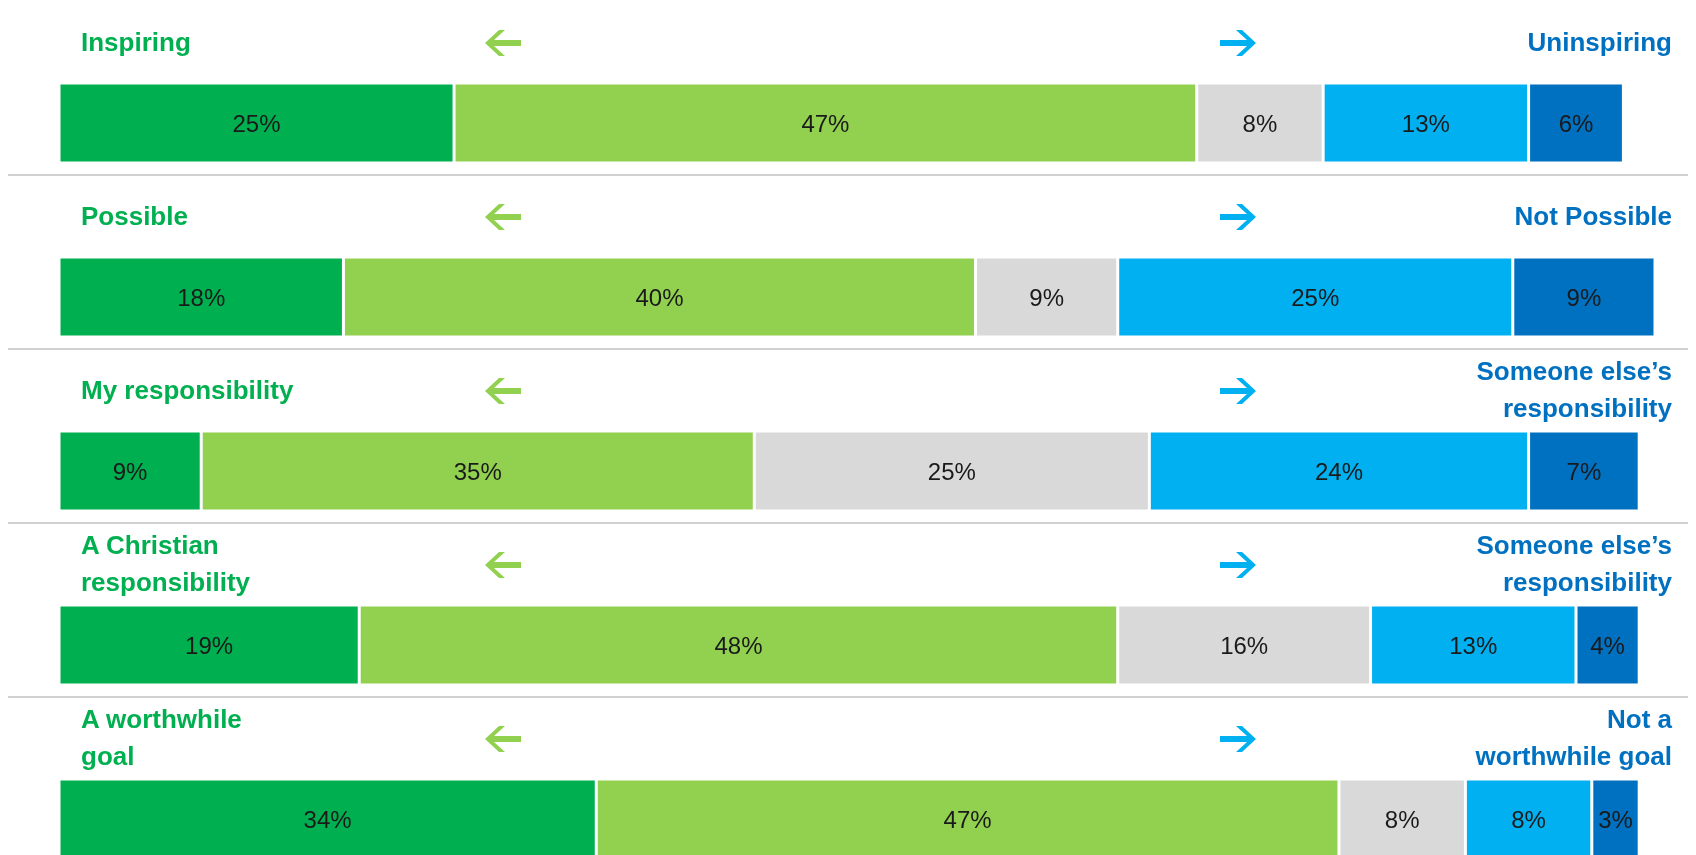  Describe the element at coordinates (327, 819) in the screenshot. I see `data-label: 34%` at that location.